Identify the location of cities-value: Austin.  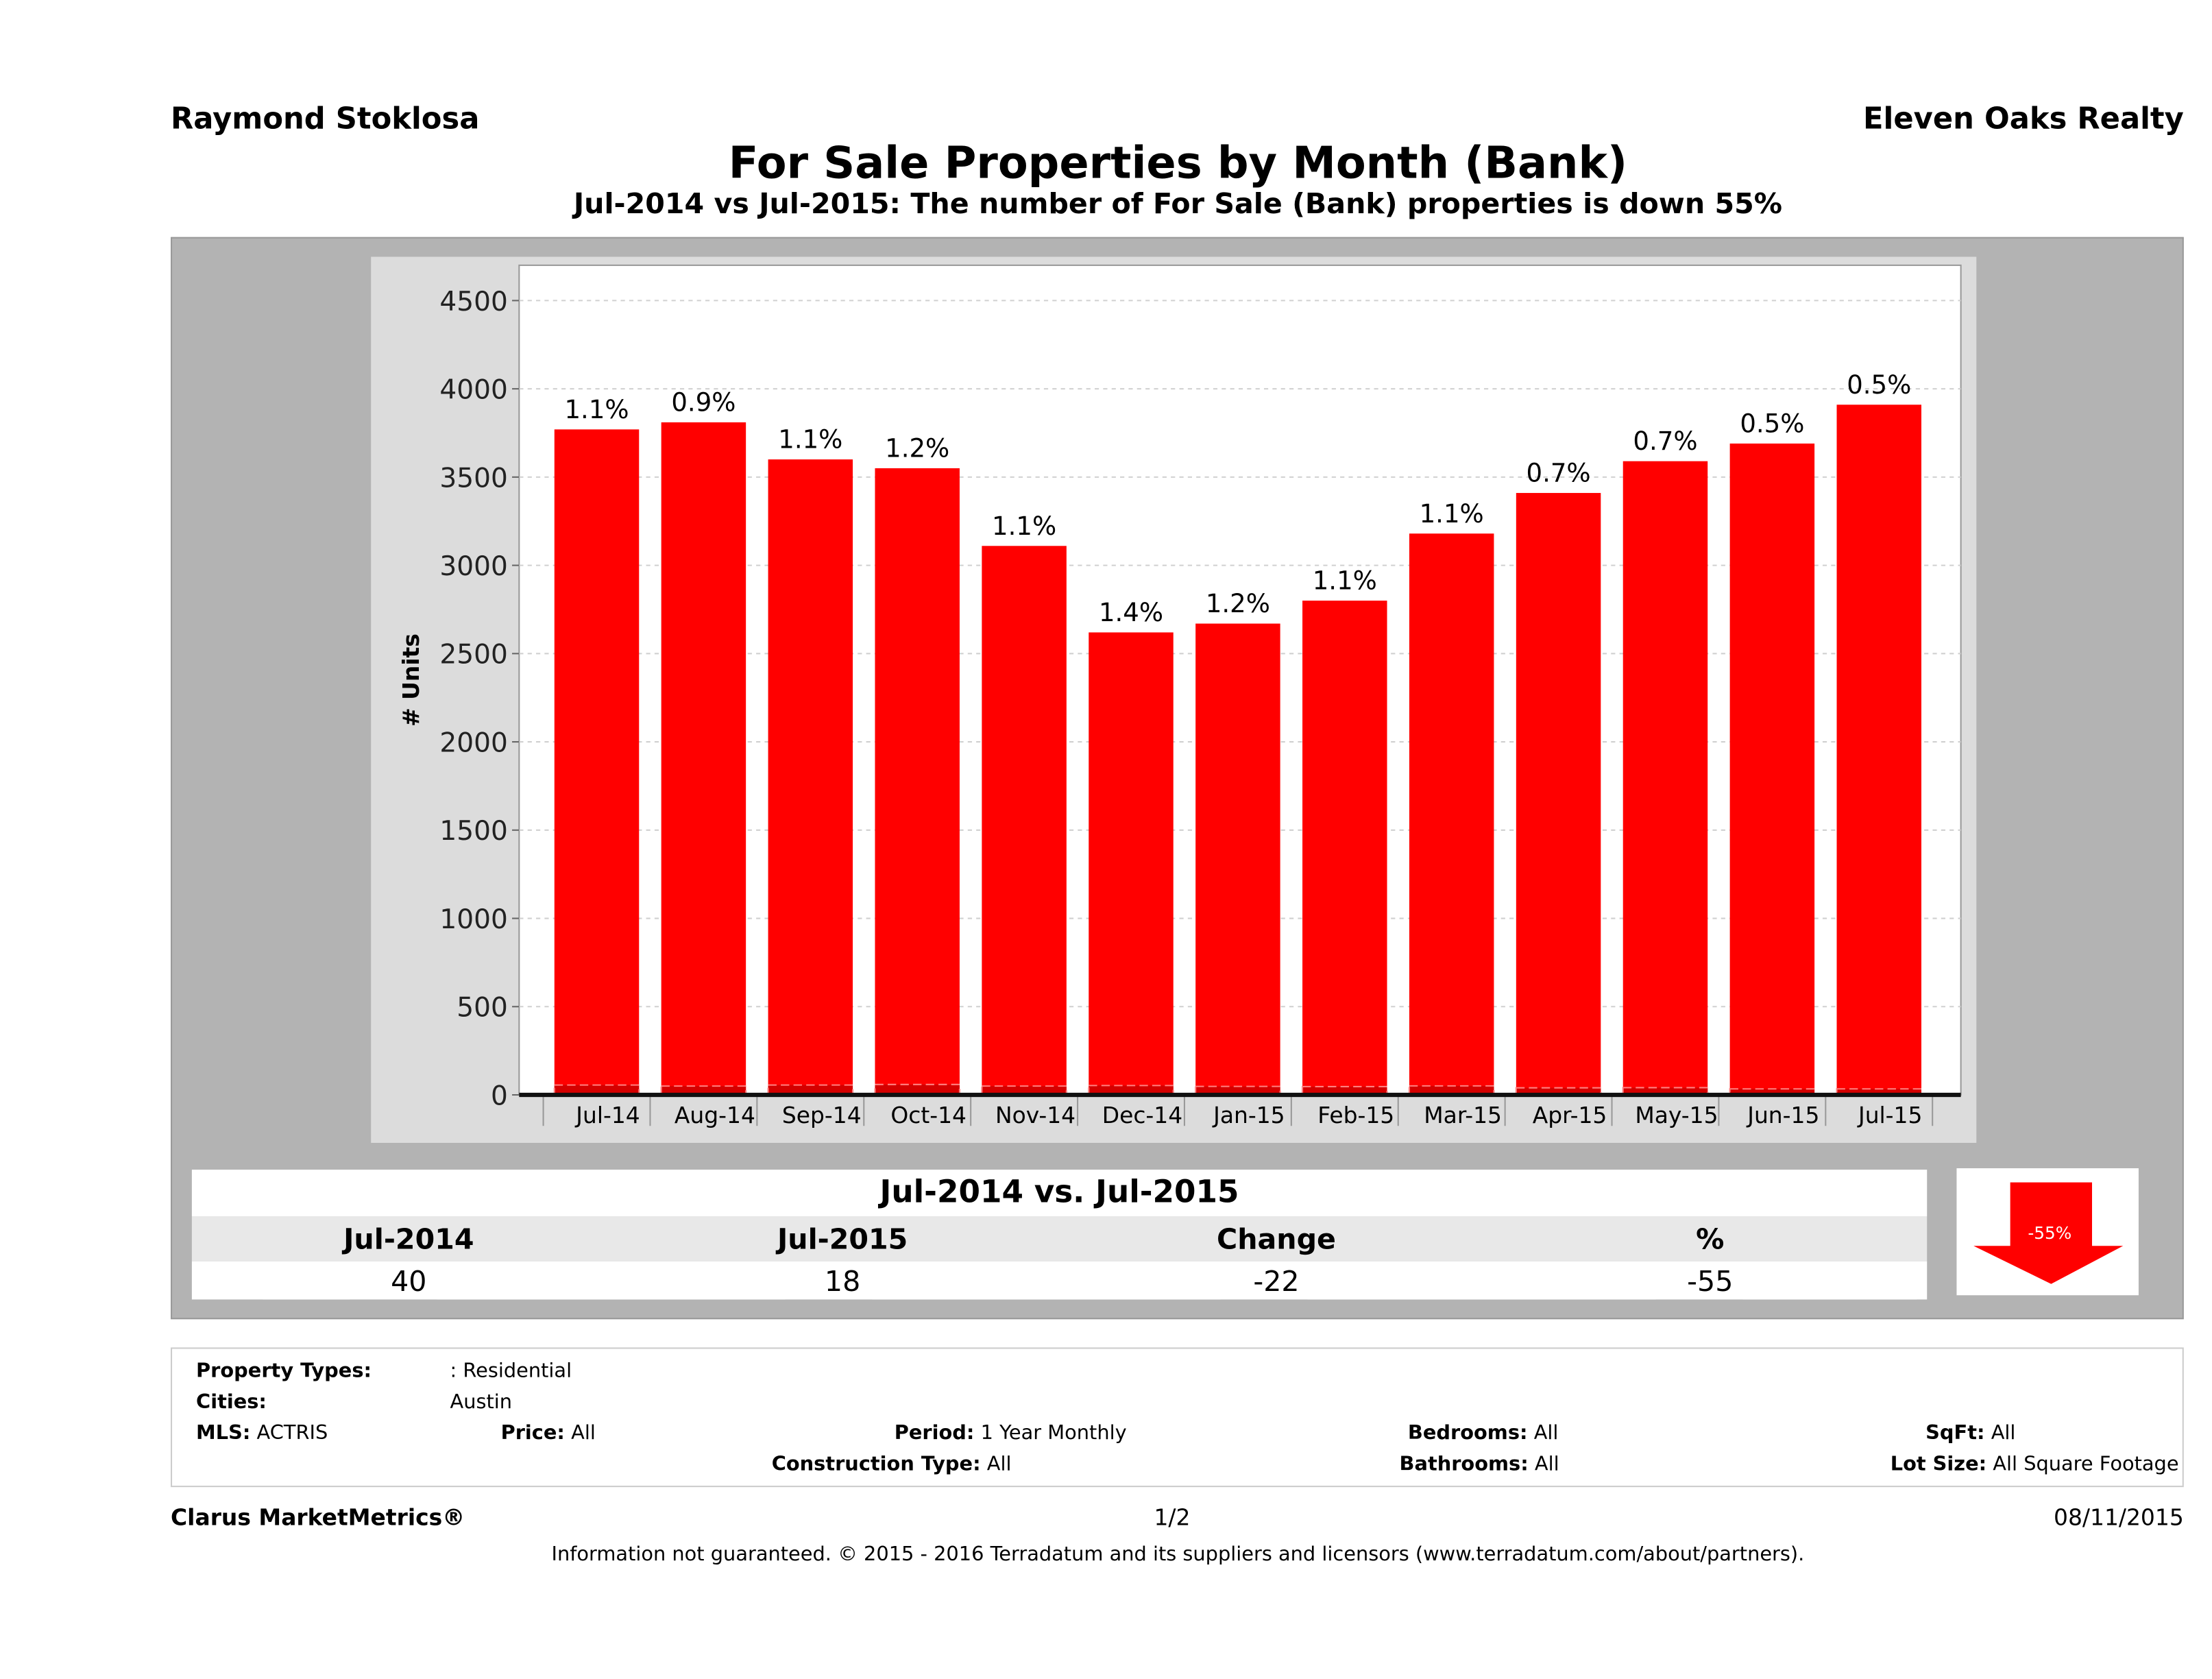
(481, 1402).